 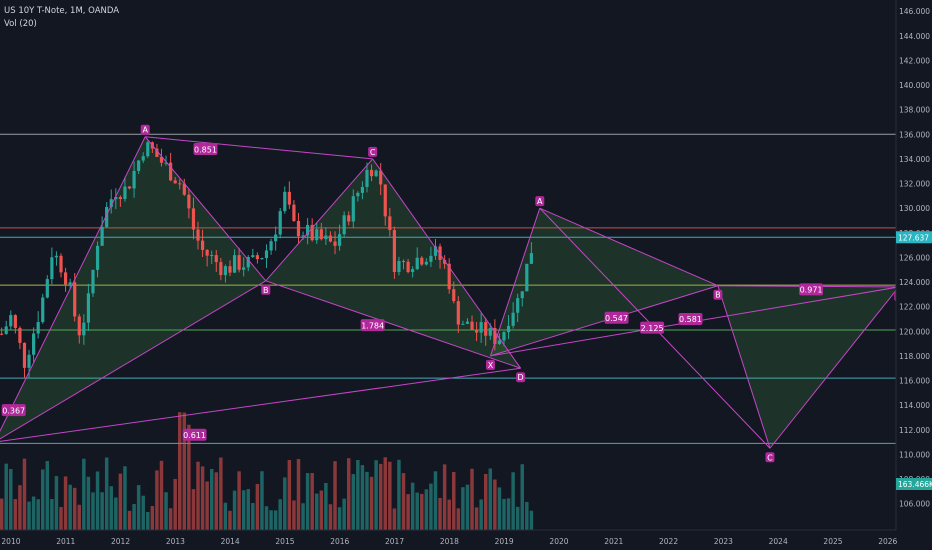 I want to click on ratio-label: 0.851, so click(x=205, y=149).